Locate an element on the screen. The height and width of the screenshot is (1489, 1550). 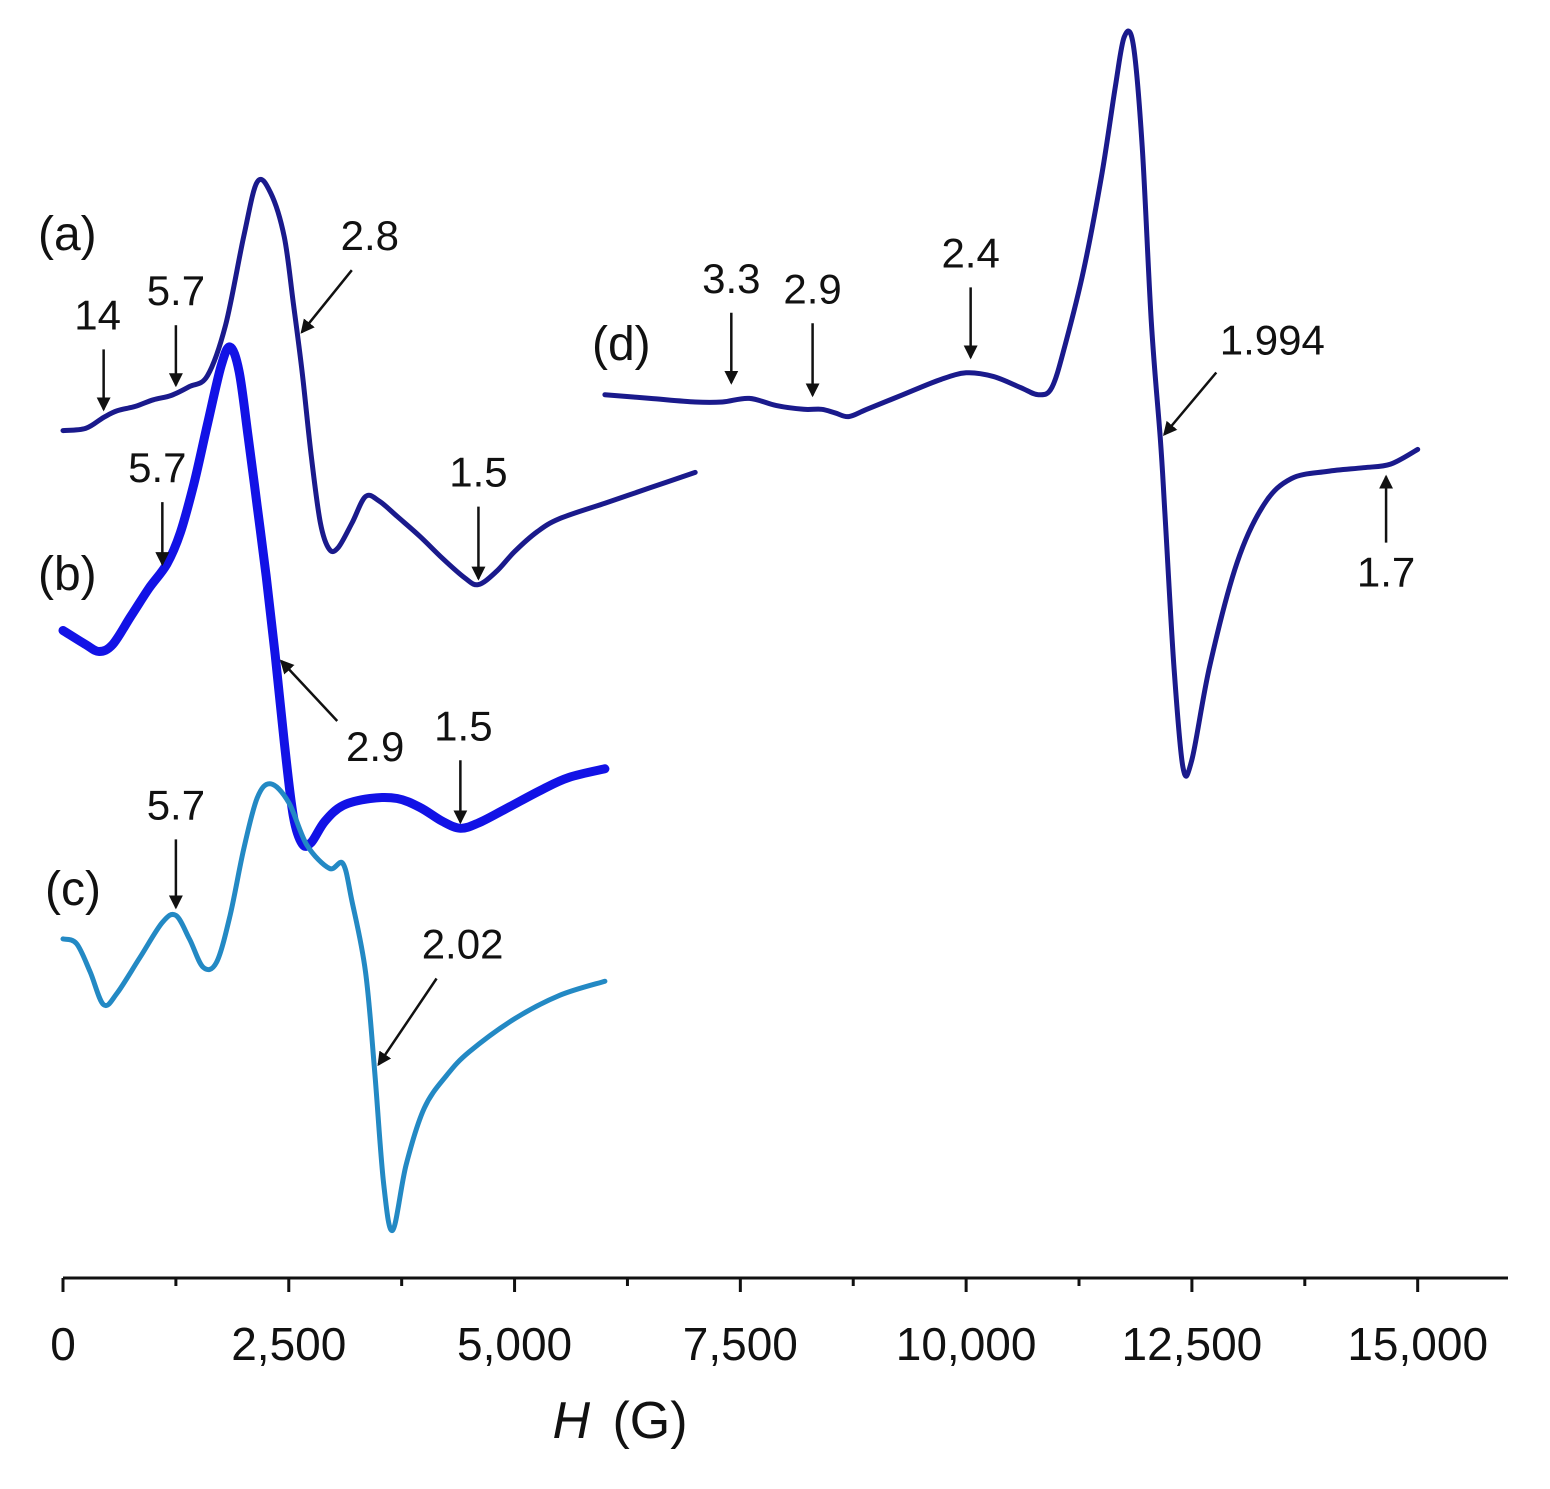
annotation-label-12: 2.4 is located at coordinates (970, 252).